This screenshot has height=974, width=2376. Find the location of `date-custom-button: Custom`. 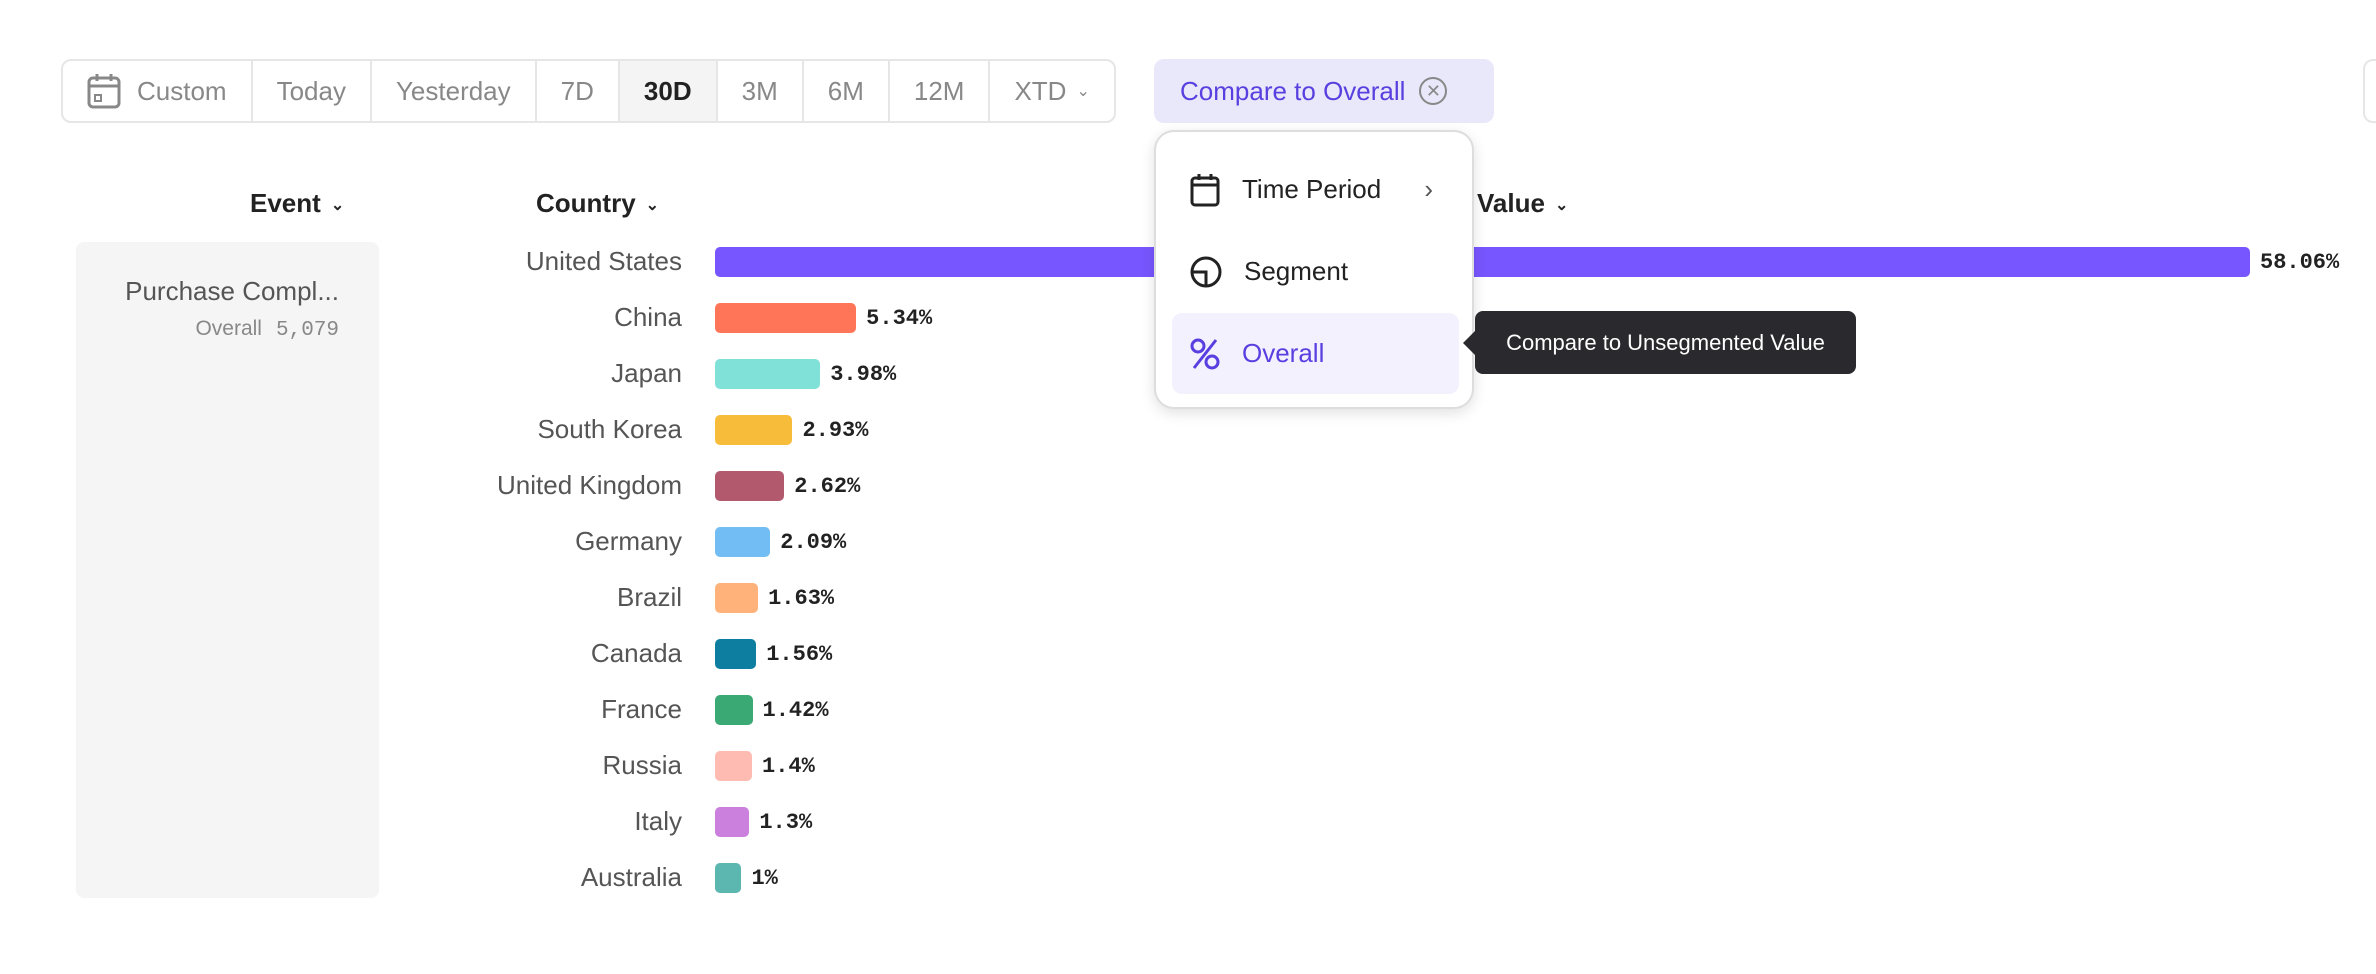

date-custom-button: Custom is located at coordinates (158, 91).